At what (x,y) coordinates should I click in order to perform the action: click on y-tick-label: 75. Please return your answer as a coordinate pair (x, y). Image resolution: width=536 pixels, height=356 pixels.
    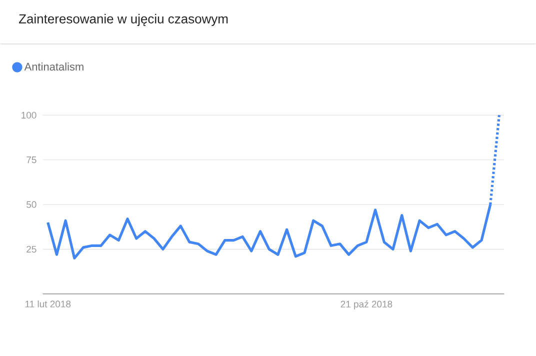
    Looking at the image, I should click on (31, 159).